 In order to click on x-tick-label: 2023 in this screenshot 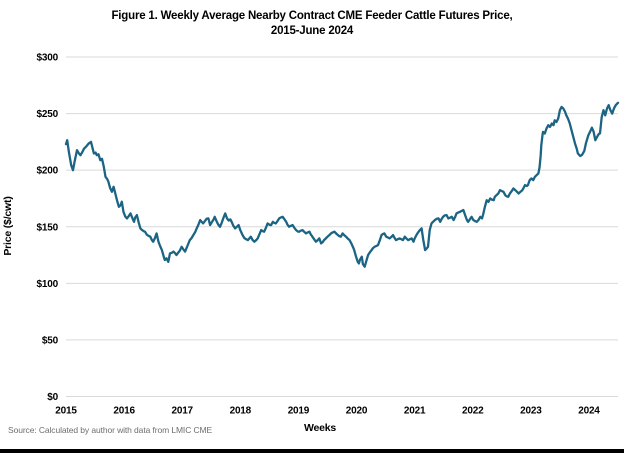, I will do `click(531, 411)`.